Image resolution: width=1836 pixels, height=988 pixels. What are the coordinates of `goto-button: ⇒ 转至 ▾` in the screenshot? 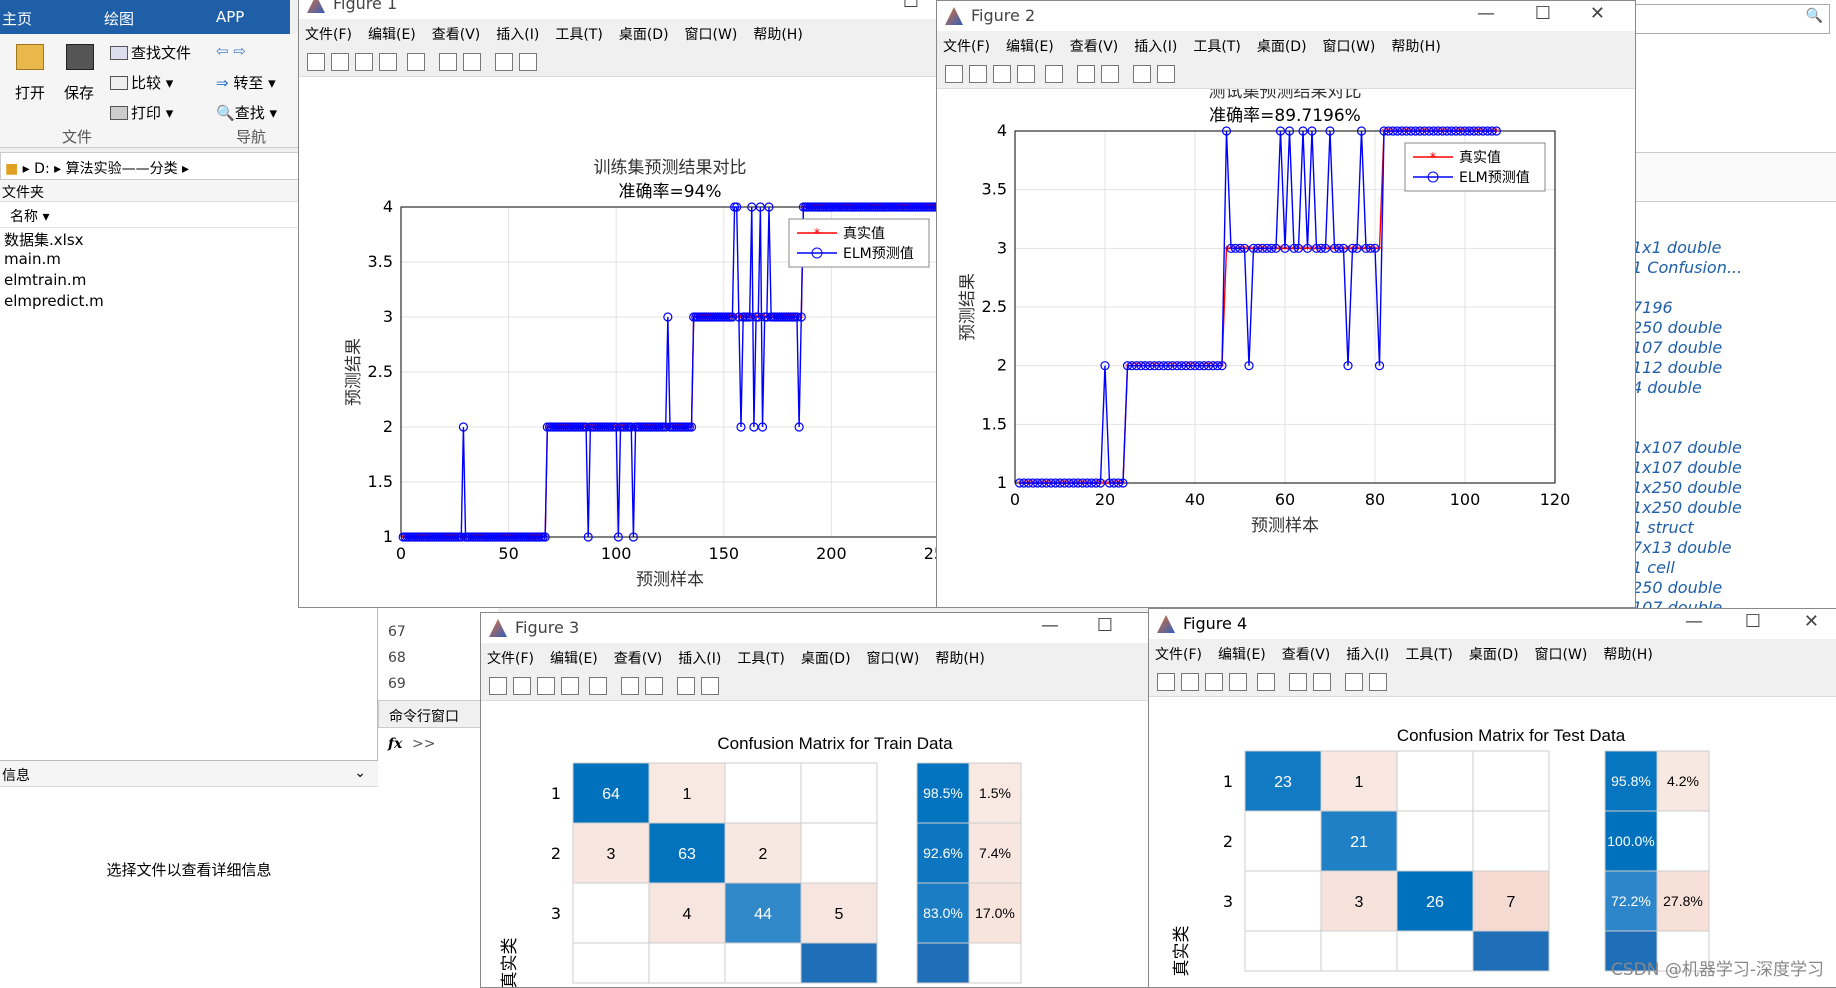 It's located at (246, 83).